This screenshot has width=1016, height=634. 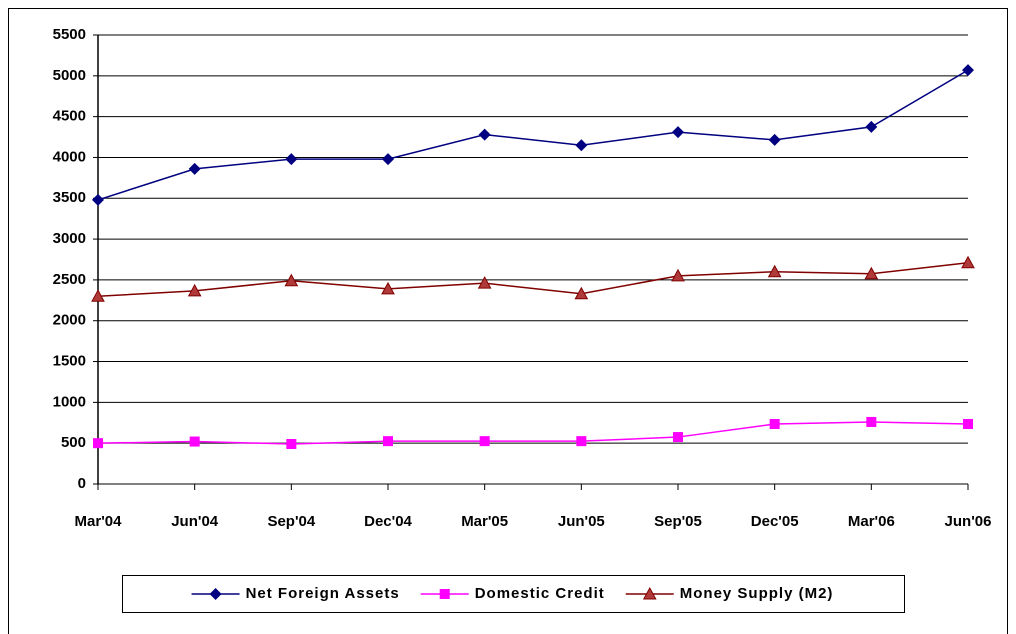 What do you see at coordinates (69, 238) in the screenshot?
I see `y-tick-label: 3000` at bounding box center [69, 238].